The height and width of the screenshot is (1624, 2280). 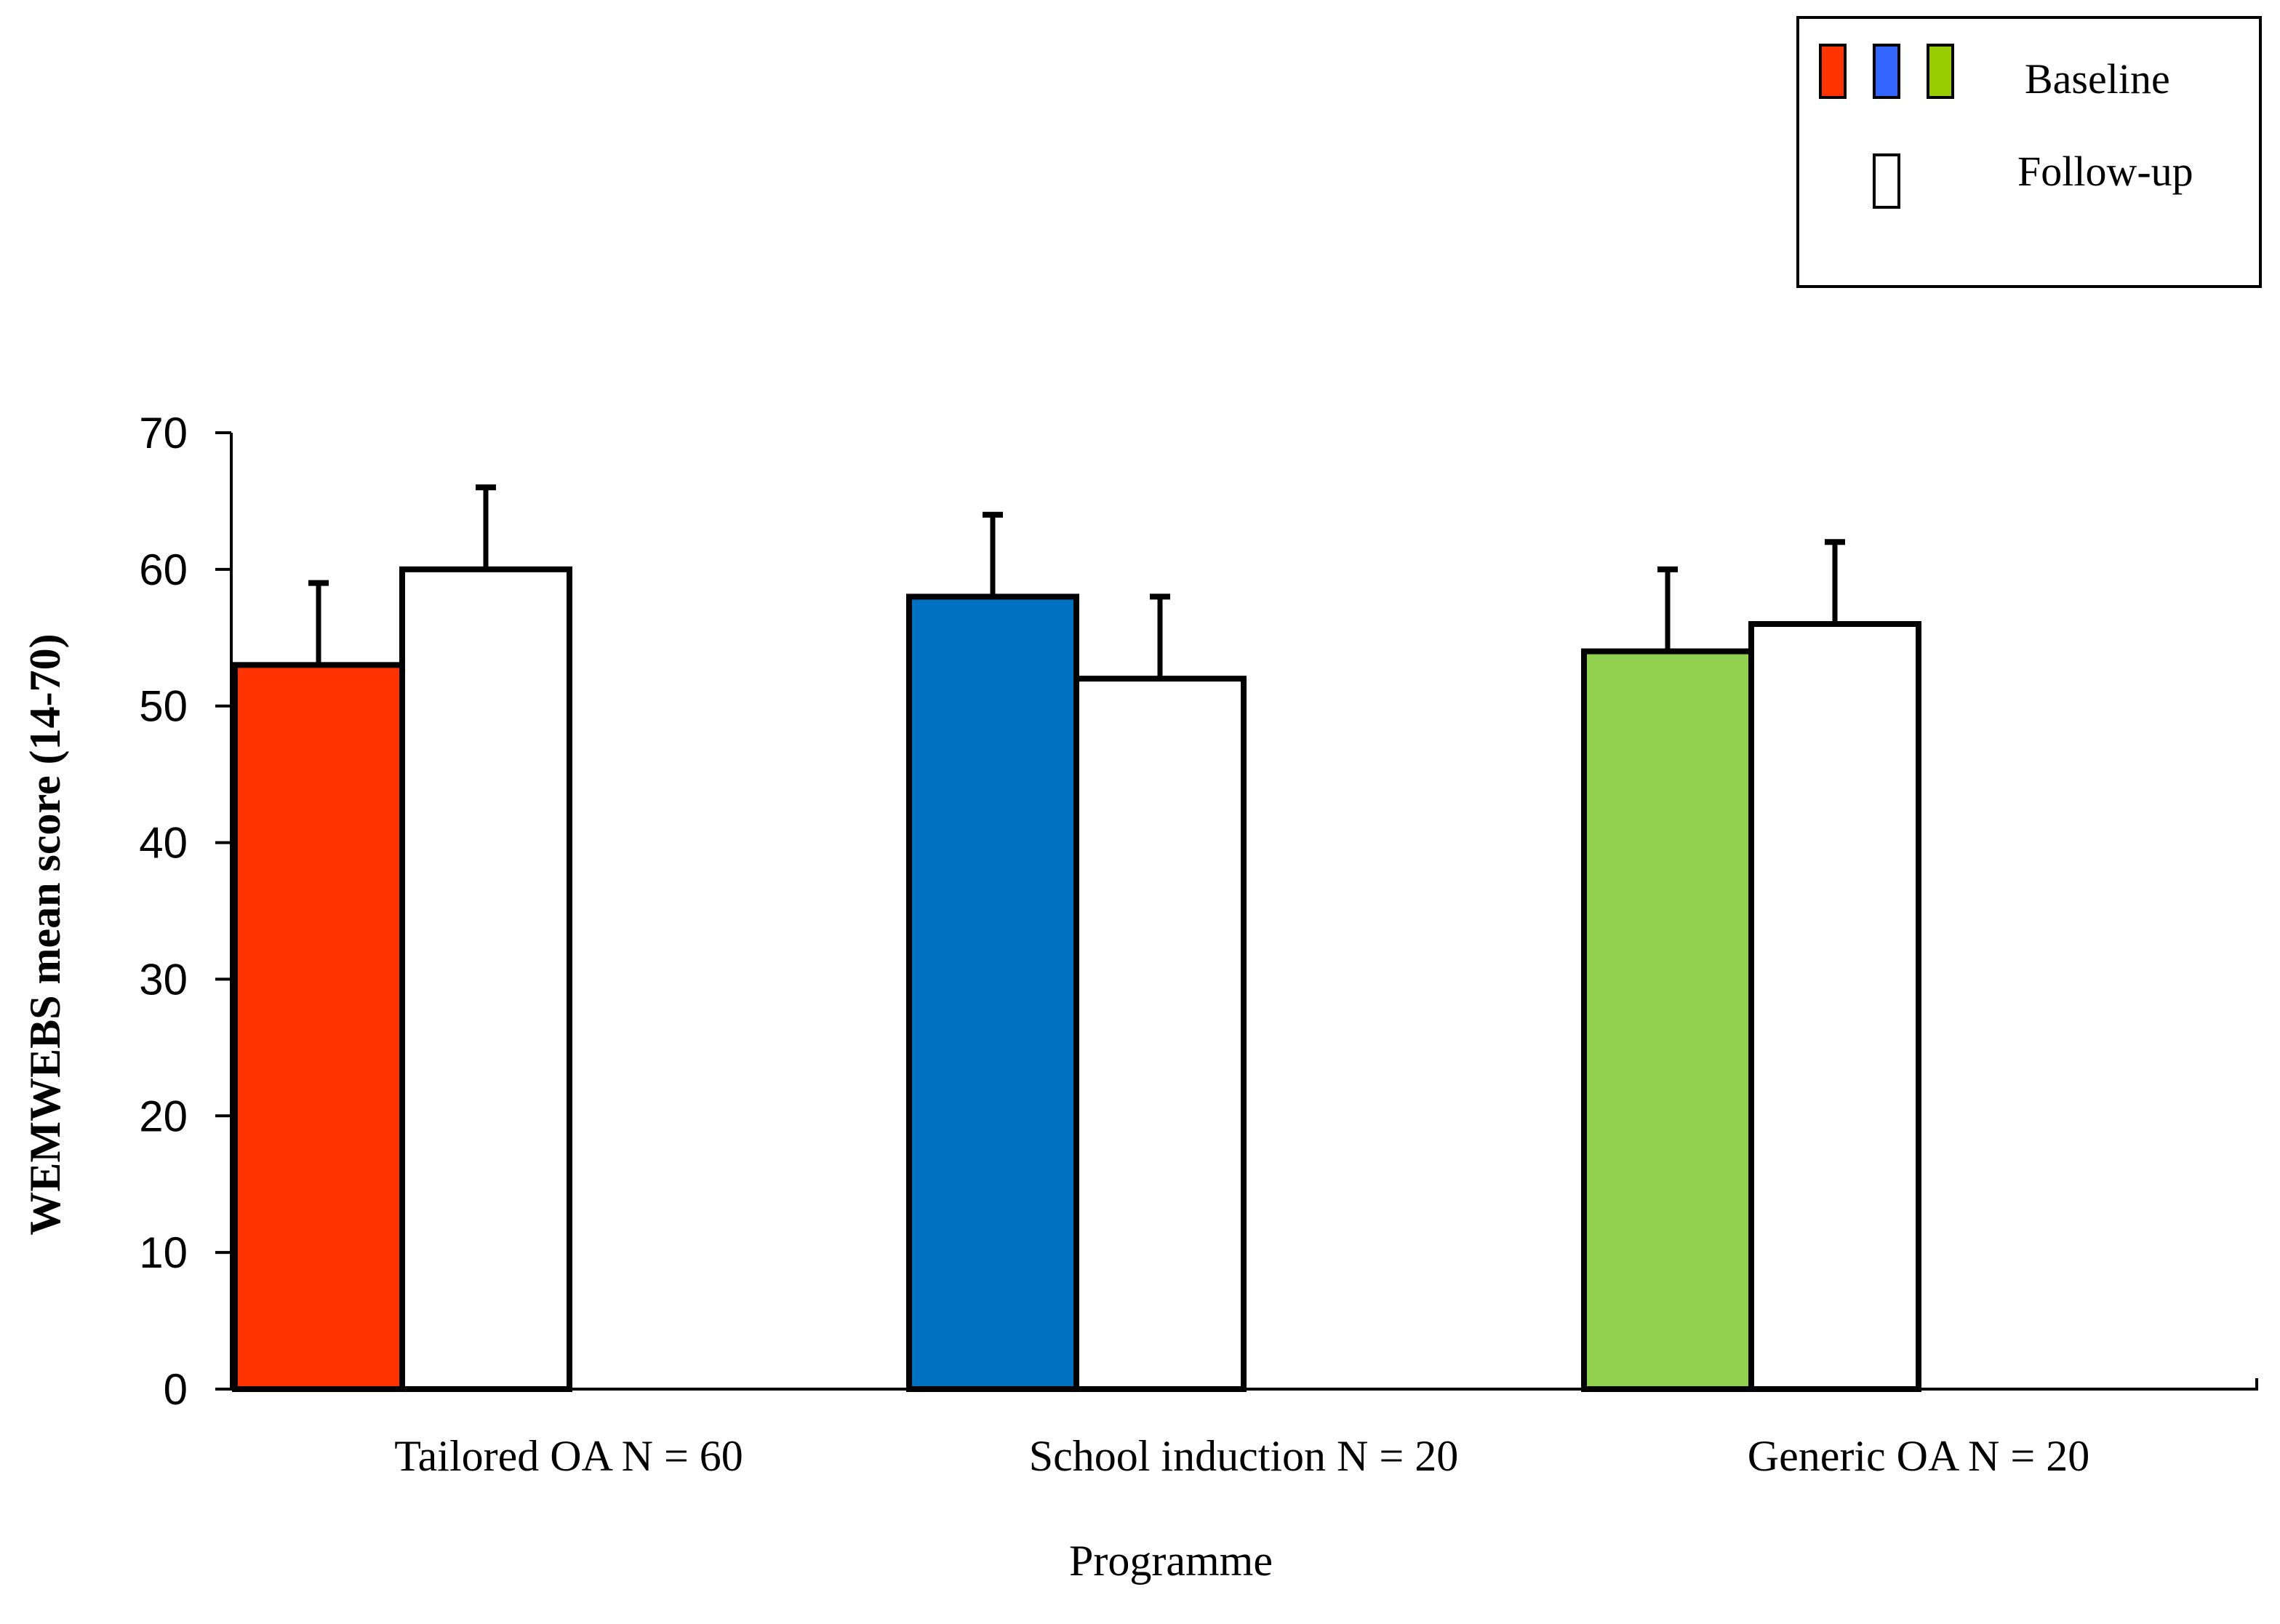 I want to click on category-label-school: School induction N = 20, so click(x=1243, y=1456).